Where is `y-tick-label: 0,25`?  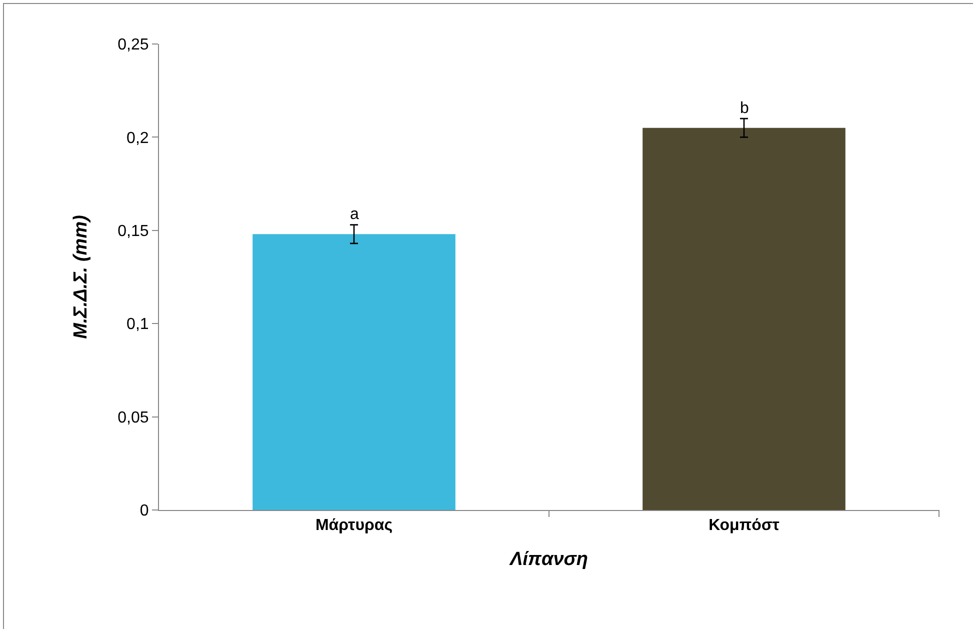 y-tick-label: 0,25 is located at coordinates (133, 45).